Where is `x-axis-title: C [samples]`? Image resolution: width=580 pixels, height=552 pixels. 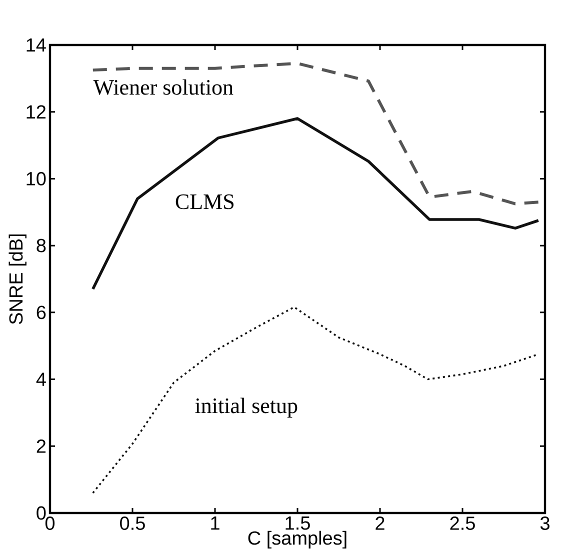 x-axis-title: C [samples] is located at coordinates (297, 539).